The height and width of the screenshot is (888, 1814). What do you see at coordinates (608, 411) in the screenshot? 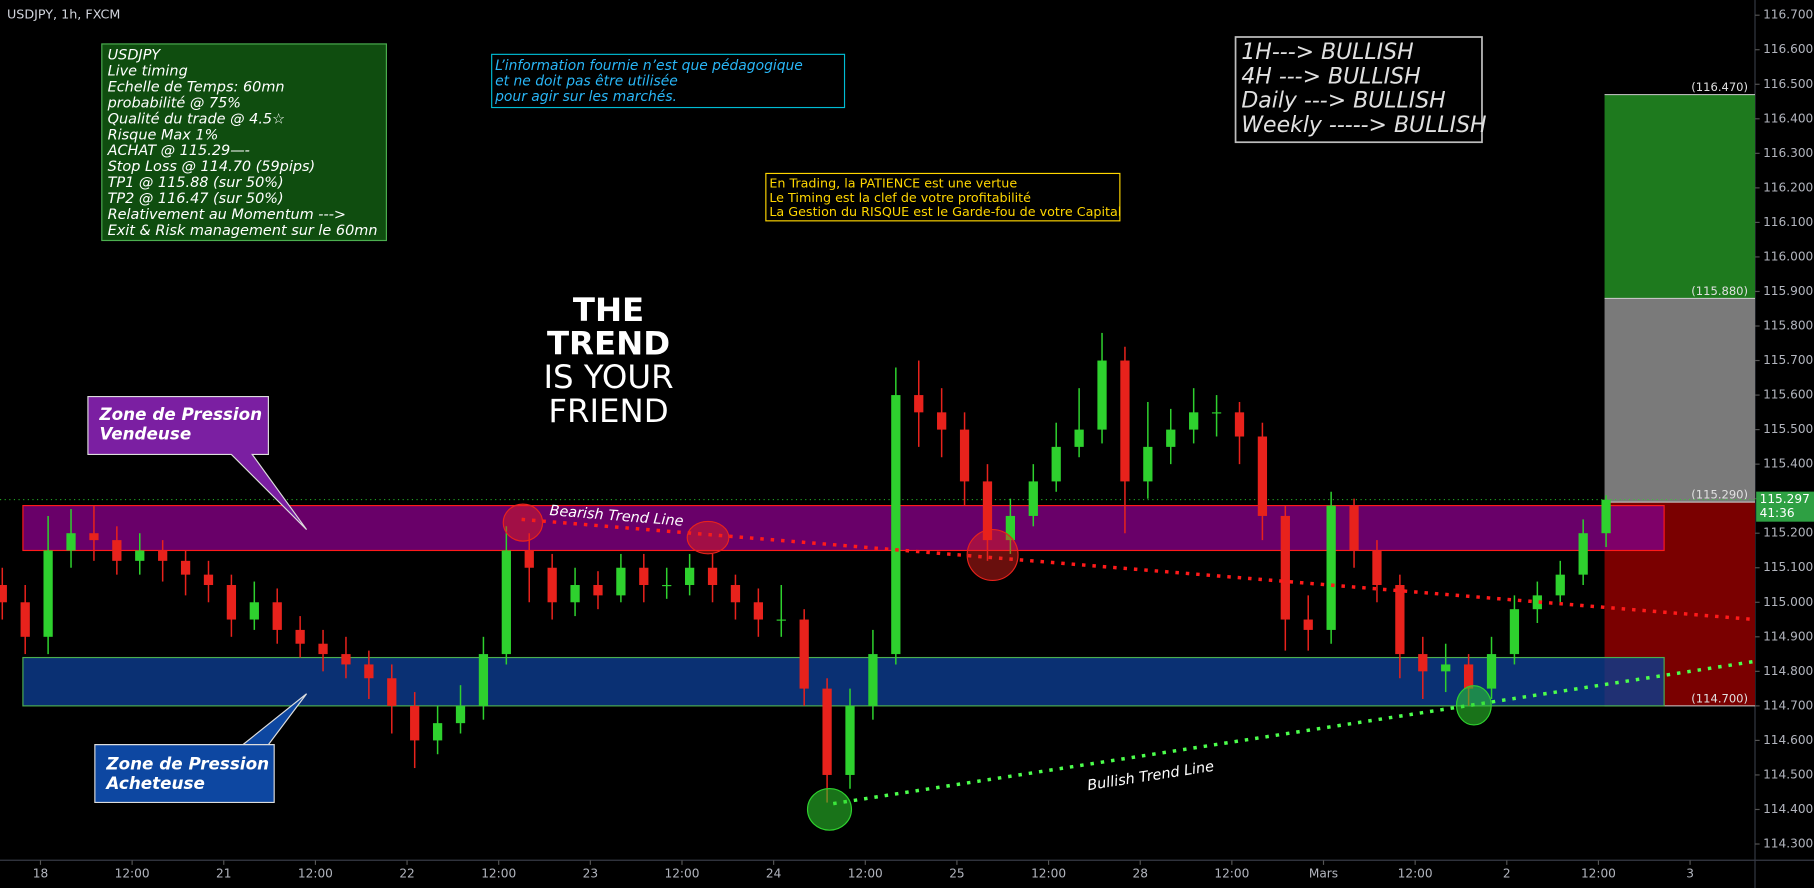
I see `slogan-line: FRIEND` at bounding box center [608, 411].